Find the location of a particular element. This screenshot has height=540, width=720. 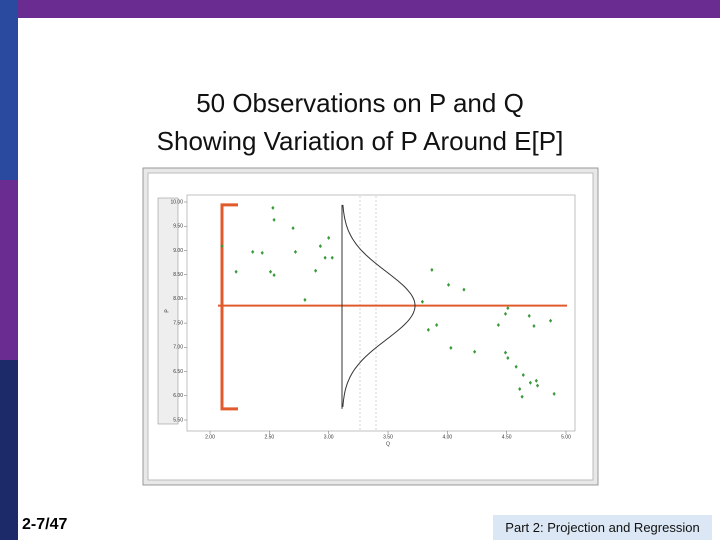

y-tick-label: 9.00 is located at coordinates (178, 251).